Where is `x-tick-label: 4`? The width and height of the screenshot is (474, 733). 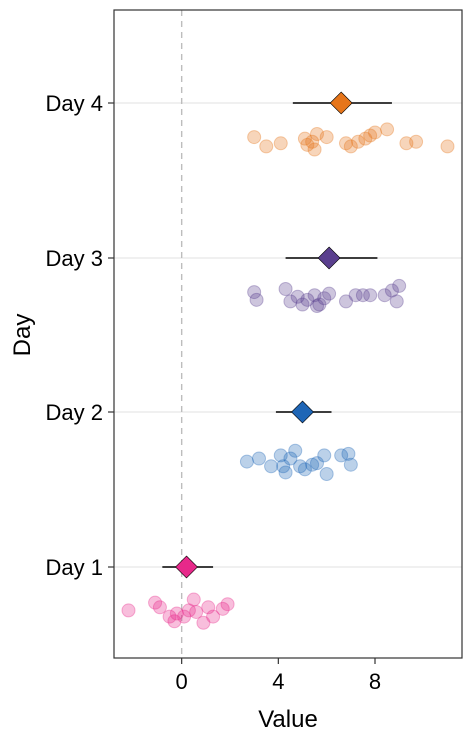
x-tick-label: 4 is located at coordinates (278, 681).